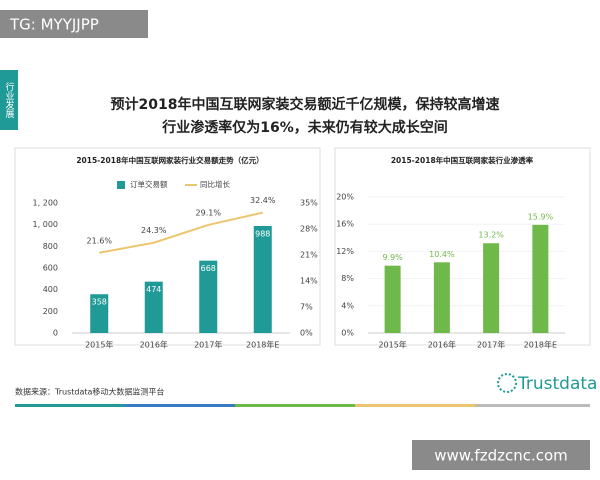 The image size is (600, 480). I want to click on data-label: 474, so click(153, 289).